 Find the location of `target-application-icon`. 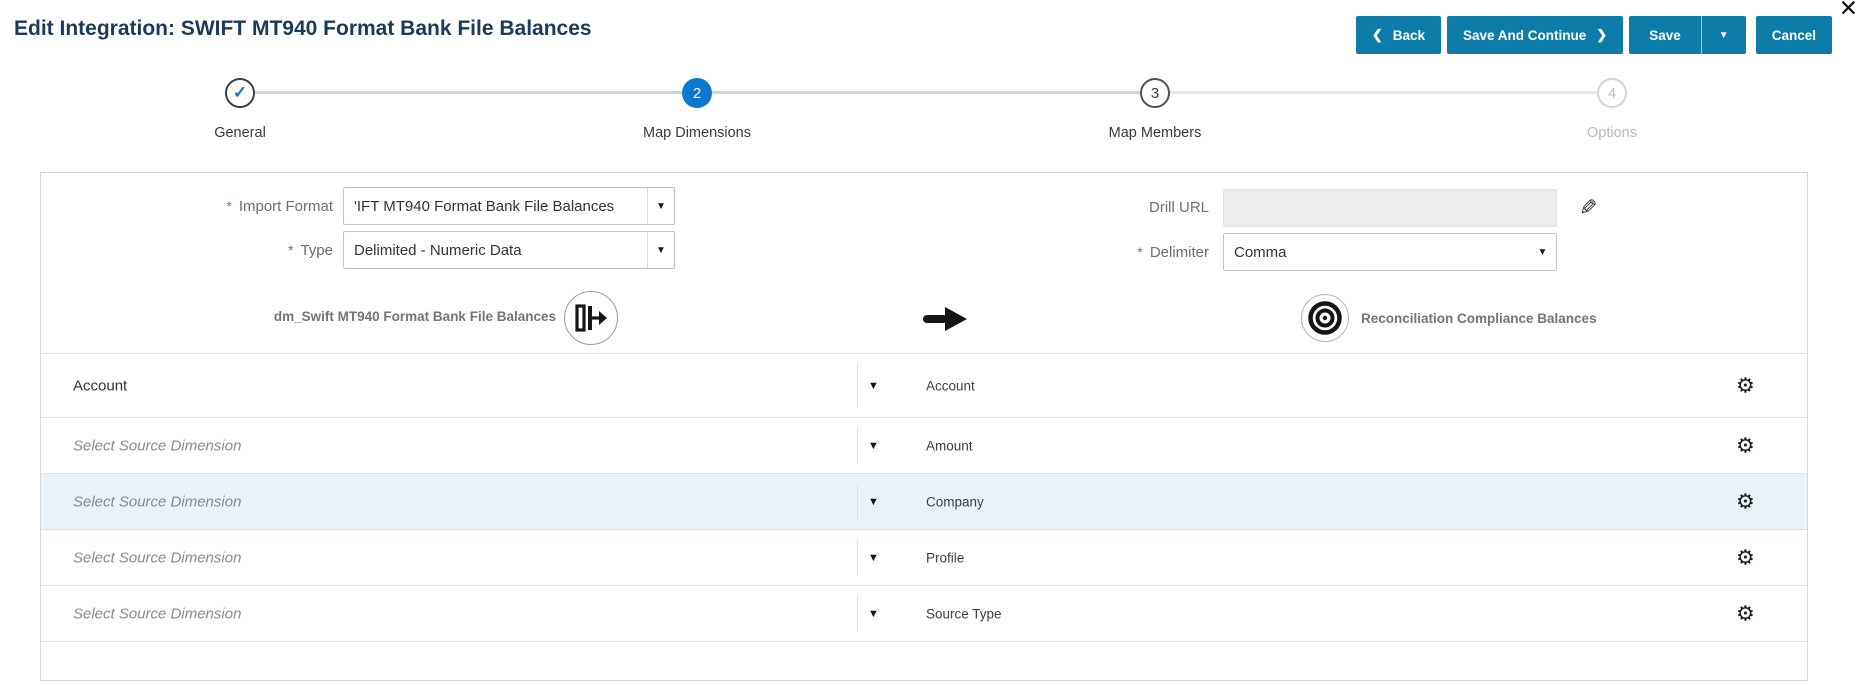

target-application-icon is located at coordinates (1325, 318).